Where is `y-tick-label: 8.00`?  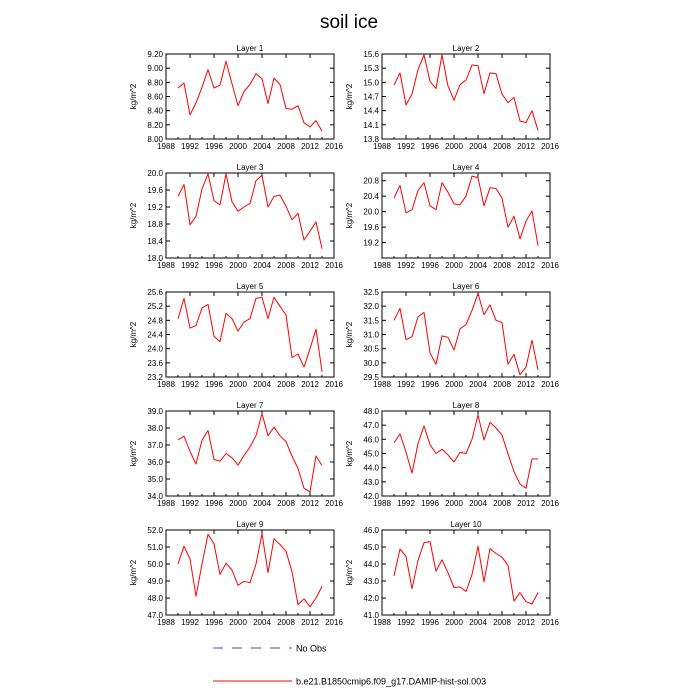 y-tick-label: 8.00 is located at coordinates (155, 139).